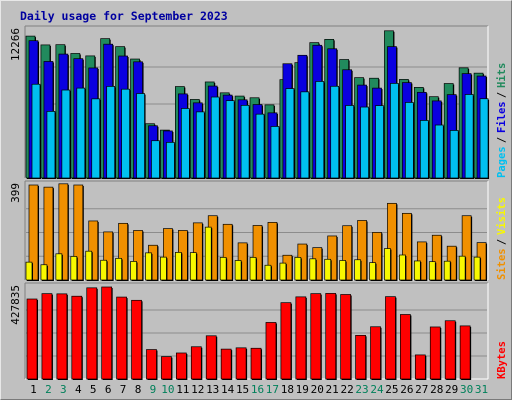  I want to click on x-label-19: 19, so click(302, 389).